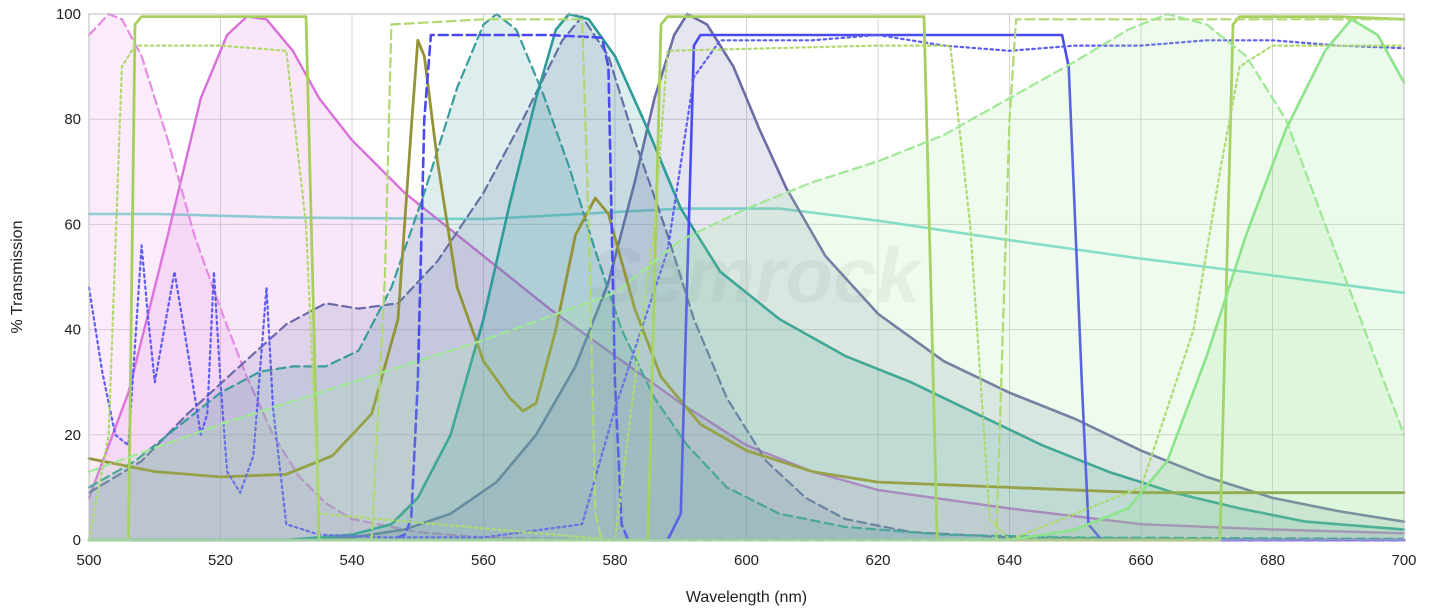 The image size is (1434, 612). Describe the element at coordinates (72, 119) in the screenshot. I see `y-tick-label: 80` at that location.